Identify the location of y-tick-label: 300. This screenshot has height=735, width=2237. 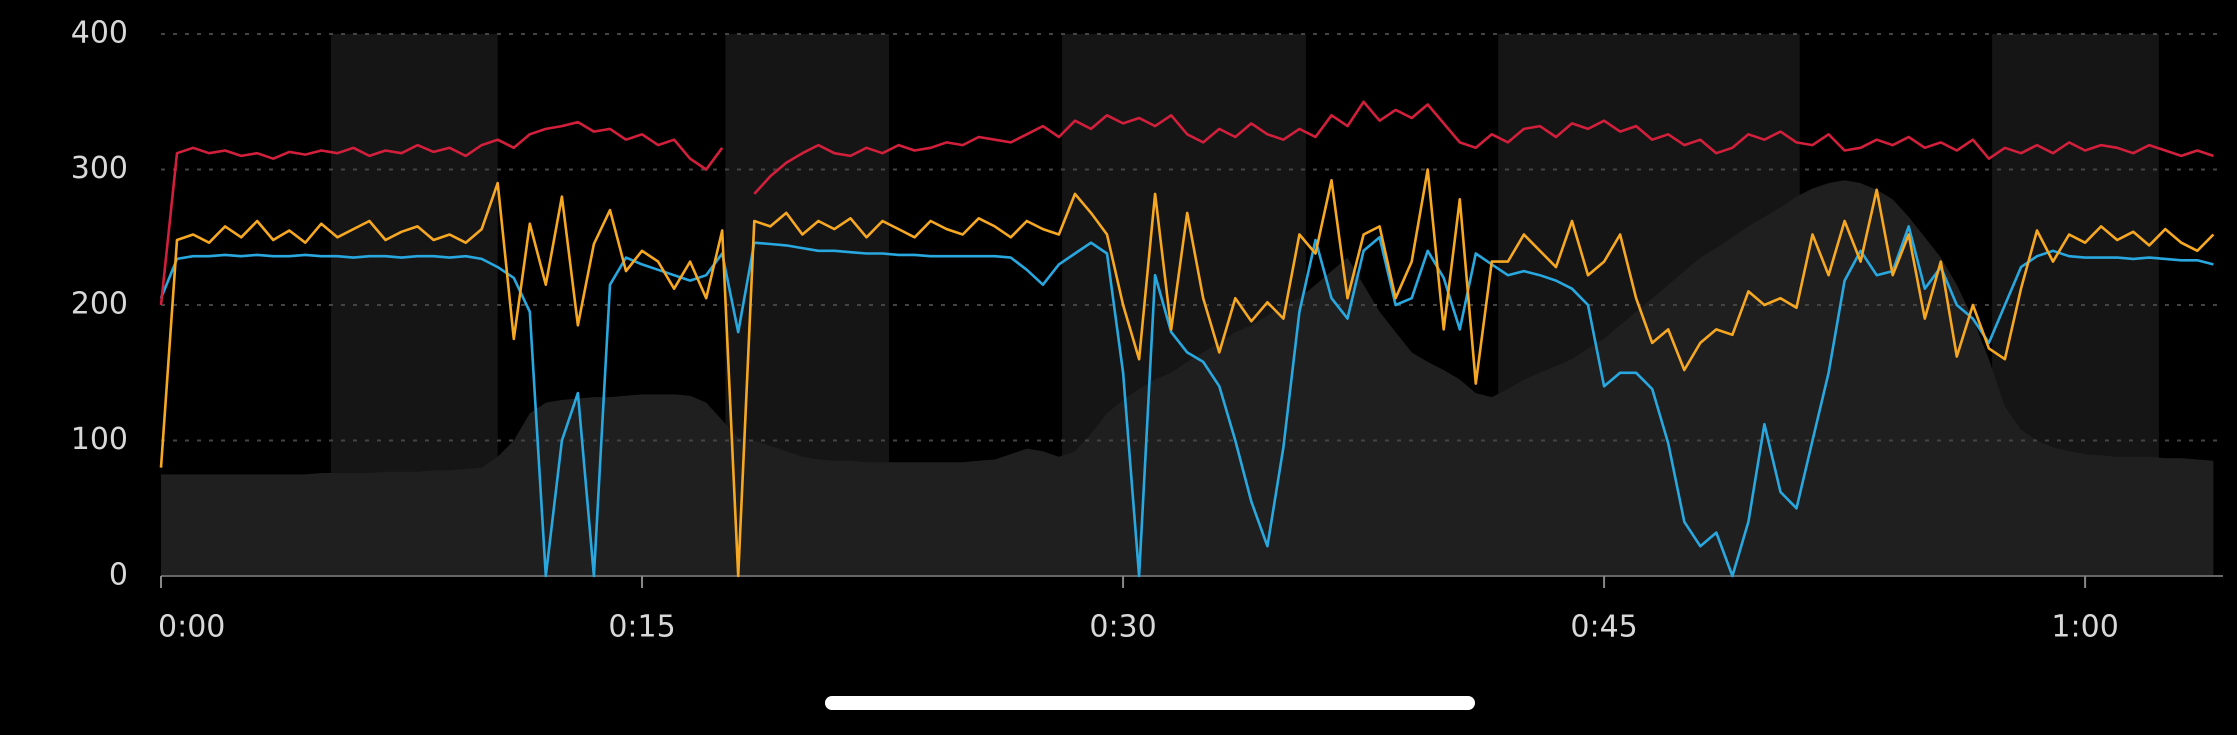
(99, 168).